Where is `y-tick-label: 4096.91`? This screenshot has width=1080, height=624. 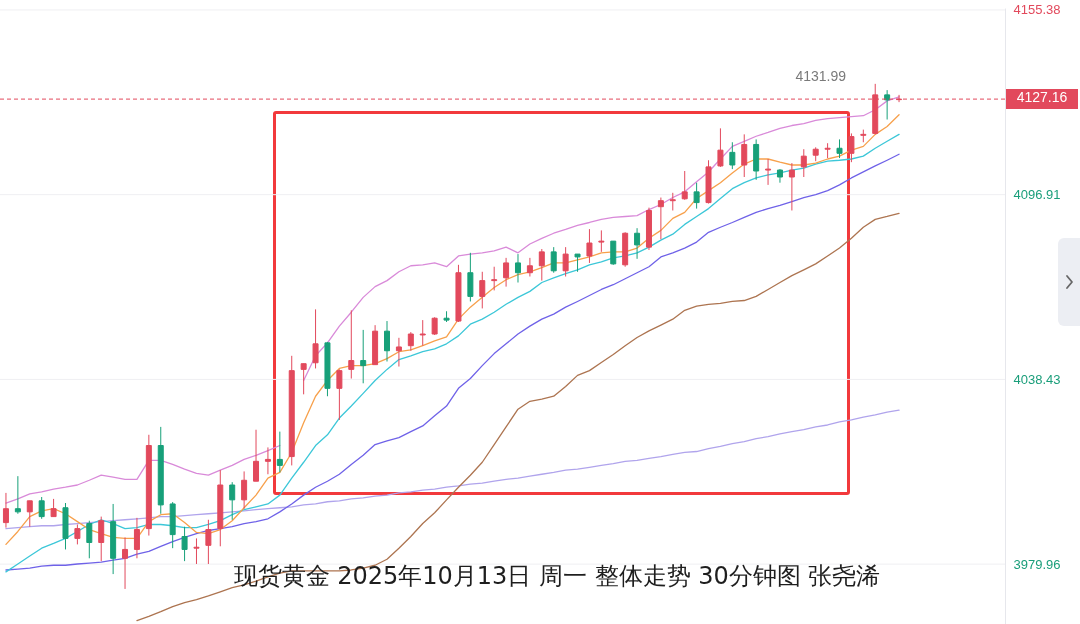 y-tick-label: 4096.91 is located at coordinates (1037, 195).